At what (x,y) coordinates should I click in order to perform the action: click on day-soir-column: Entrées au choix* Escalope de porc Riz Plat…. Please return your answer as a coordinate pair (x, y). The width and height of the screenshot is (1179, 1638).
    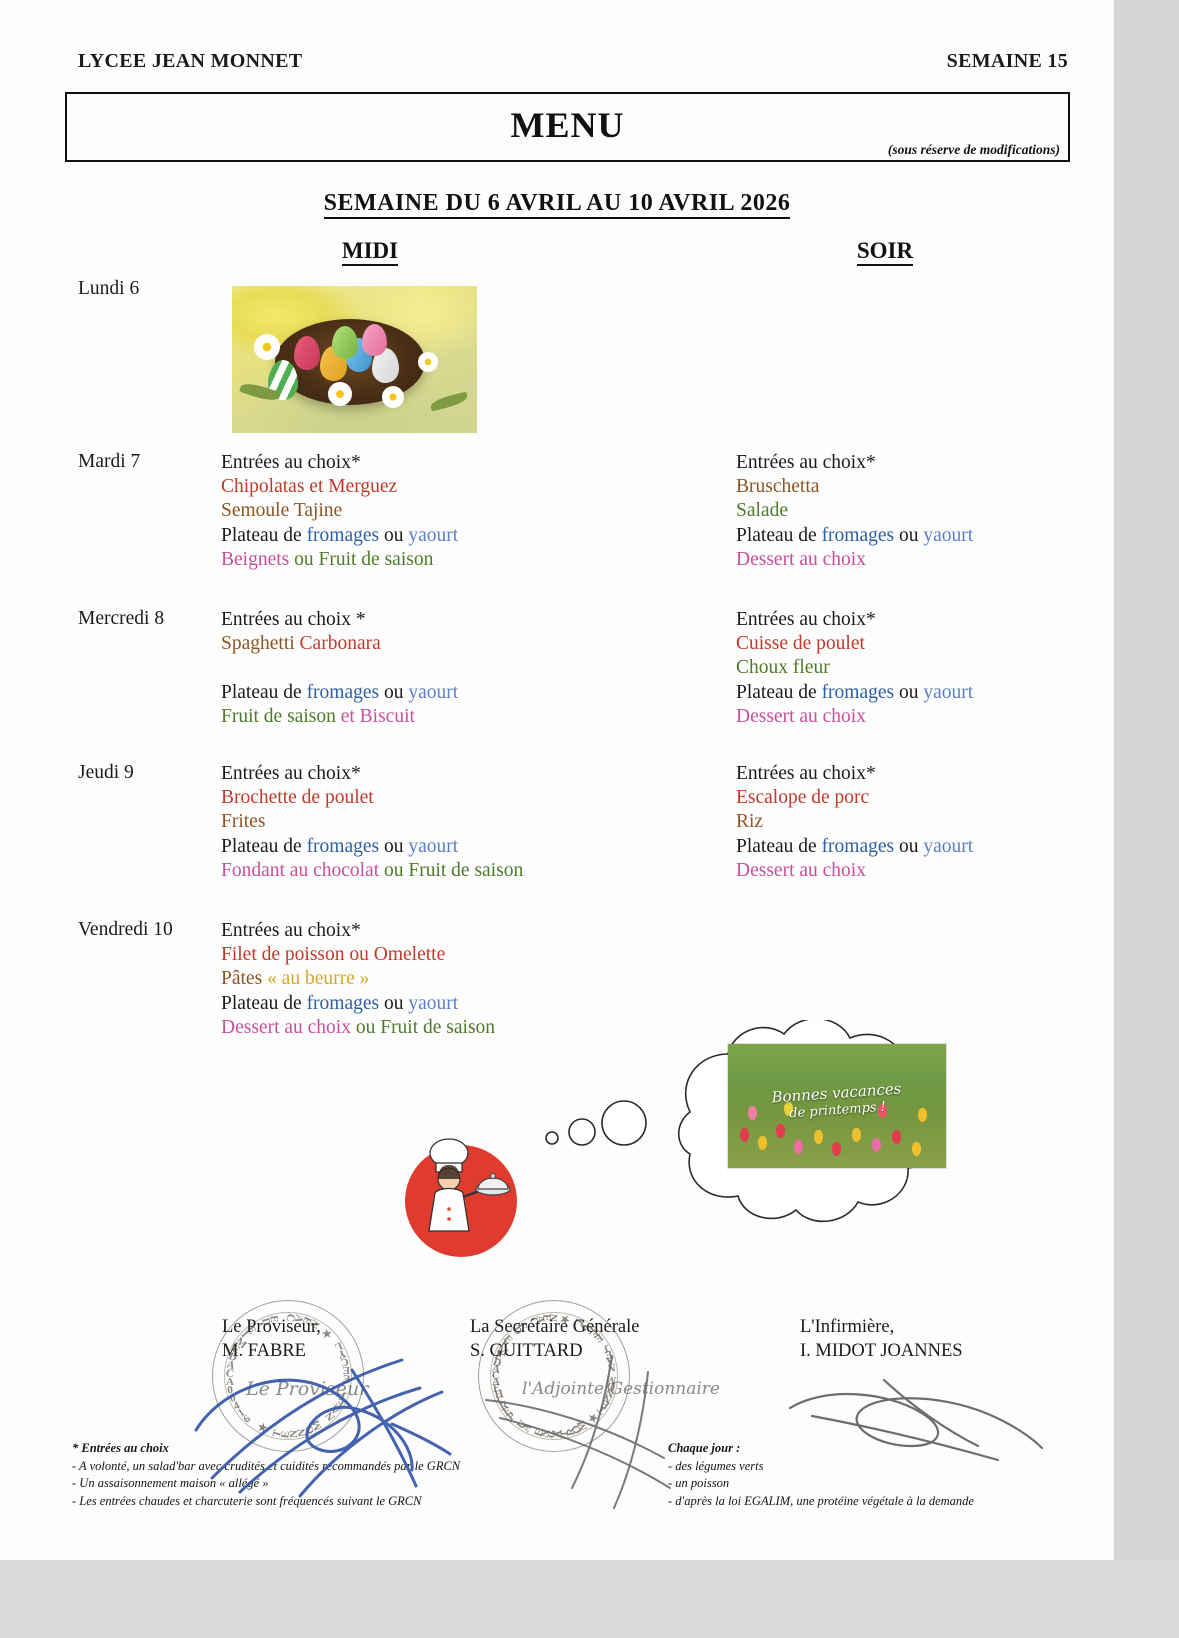
    Looking at the image, I should click on (936, 822).